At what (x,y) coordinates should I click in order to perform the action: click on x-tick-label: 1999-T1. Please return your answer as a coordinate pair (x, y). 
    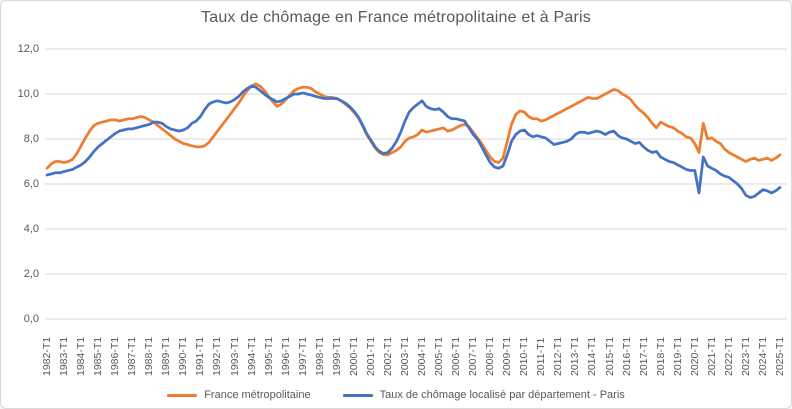
    Looking at the image, I should click on (336, 356).